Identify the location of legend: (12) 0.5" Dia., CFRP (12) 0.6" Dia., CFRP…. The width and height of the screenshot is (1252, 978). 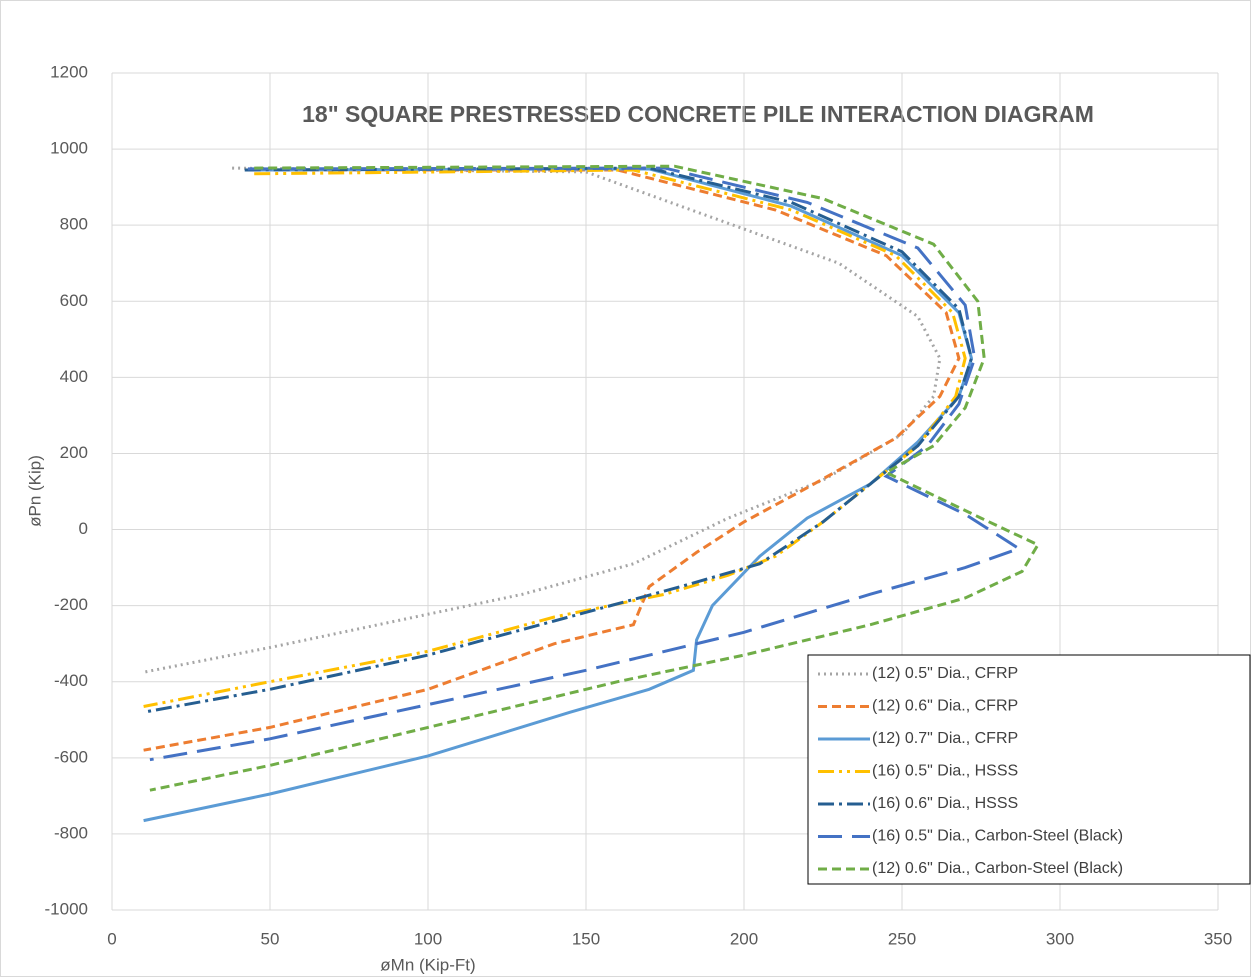
(1029, 769).